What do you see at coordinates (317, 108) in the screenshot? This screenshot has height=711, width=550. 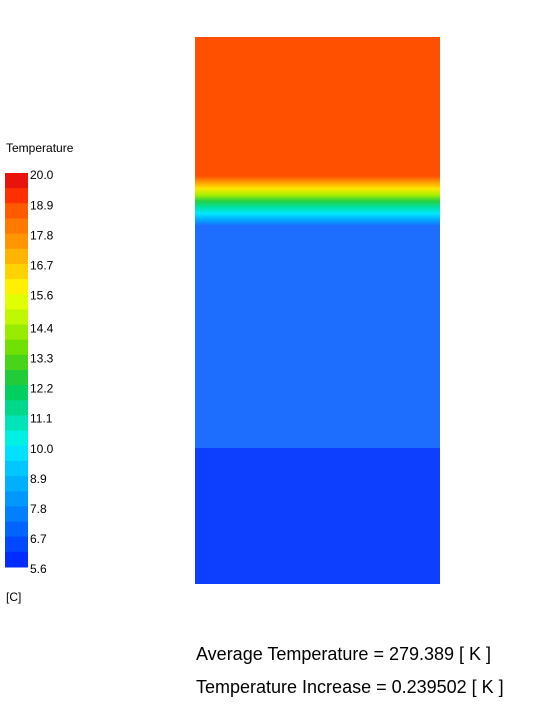 I see `hot-region` at bounding box center [317, 108].